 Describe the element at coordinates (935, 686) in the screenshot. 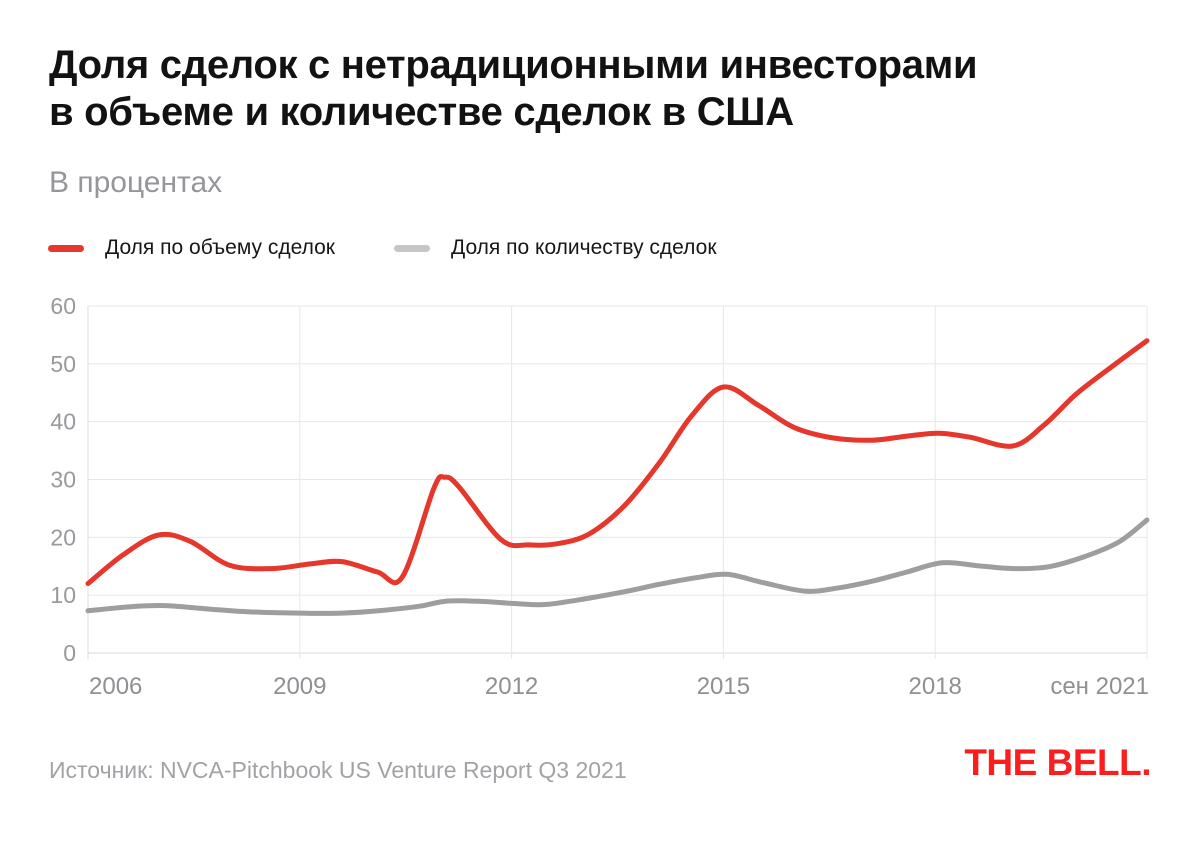

I see `x-tick-label-2018: 2018` at that location.